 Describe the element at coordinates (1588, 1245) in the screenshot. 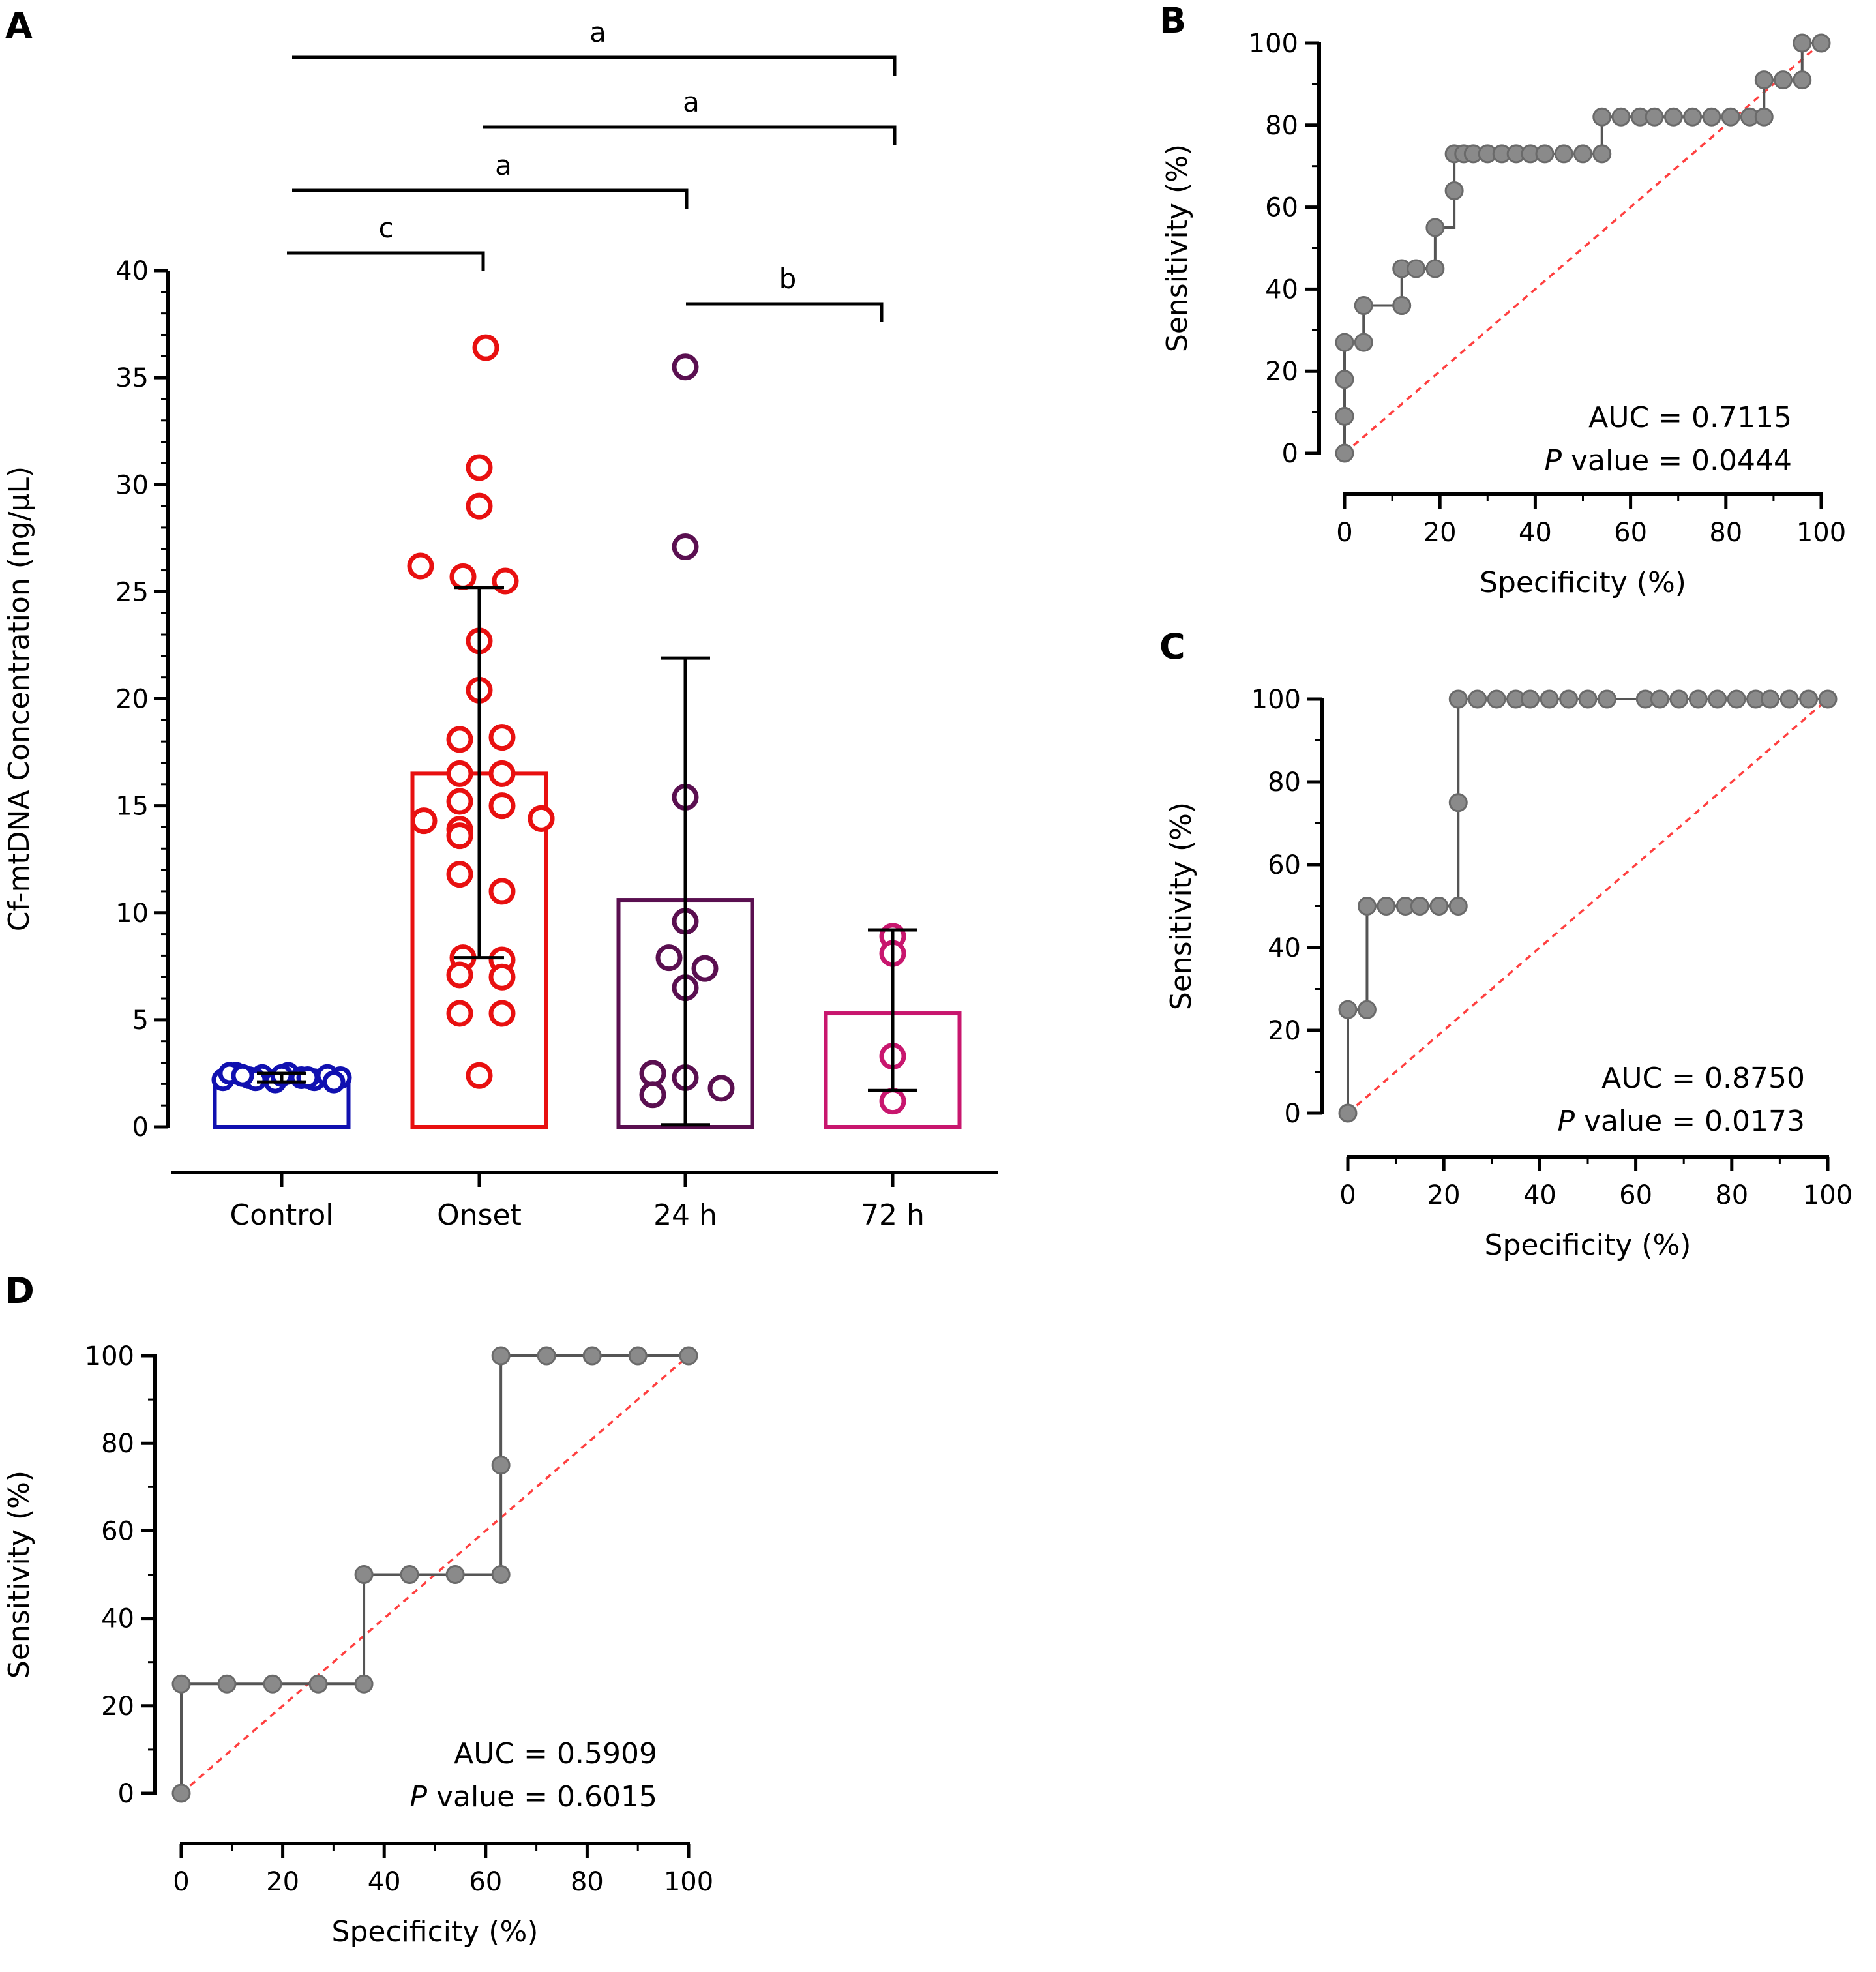

I see `x-axis-title: Specificity (%)` at that location.